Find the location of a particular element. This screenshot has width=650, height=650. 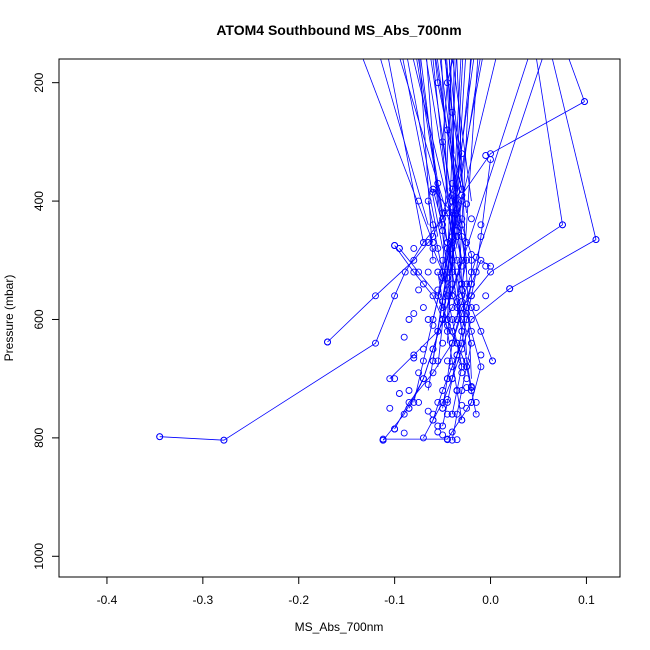

y-axis: 200 400 600 800 1000 is located at coordinates (46, 321).